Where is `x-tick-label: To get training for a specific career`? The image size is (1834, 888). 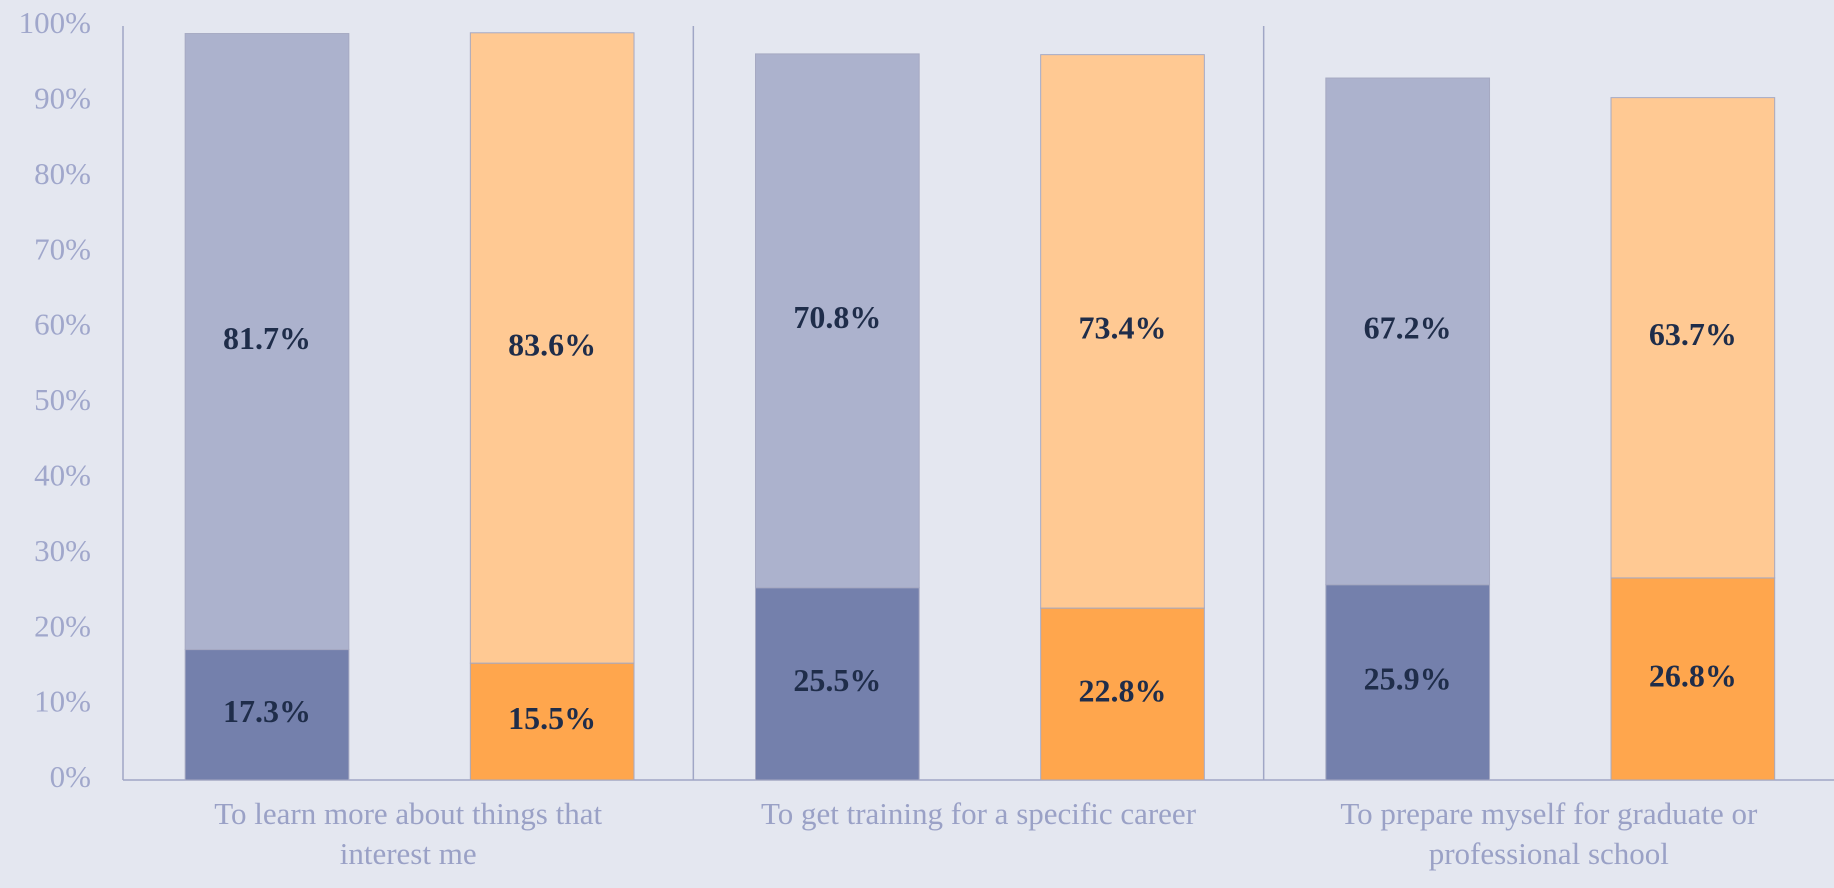 x-tick-label: To get training for a specific career is located at coordinates (978, 813).